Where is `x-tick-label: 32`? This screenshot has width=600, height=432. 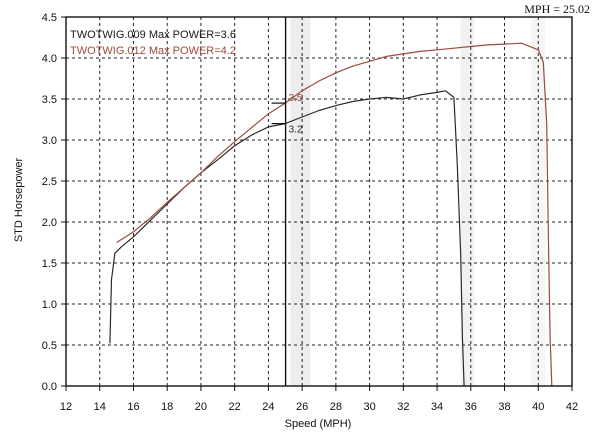
x-tick-label: 32 is located at coordinates (403, 407).